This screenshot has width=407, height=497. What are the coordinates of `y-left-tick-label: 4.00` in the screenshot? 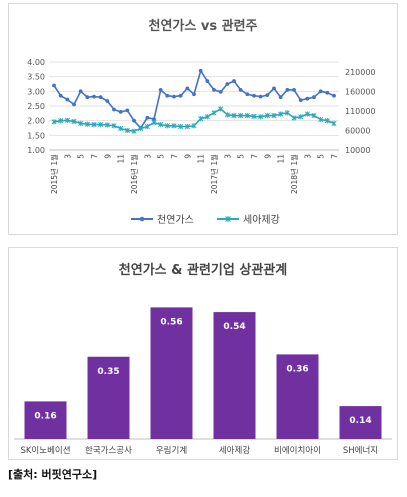 It's located at (36, 62).